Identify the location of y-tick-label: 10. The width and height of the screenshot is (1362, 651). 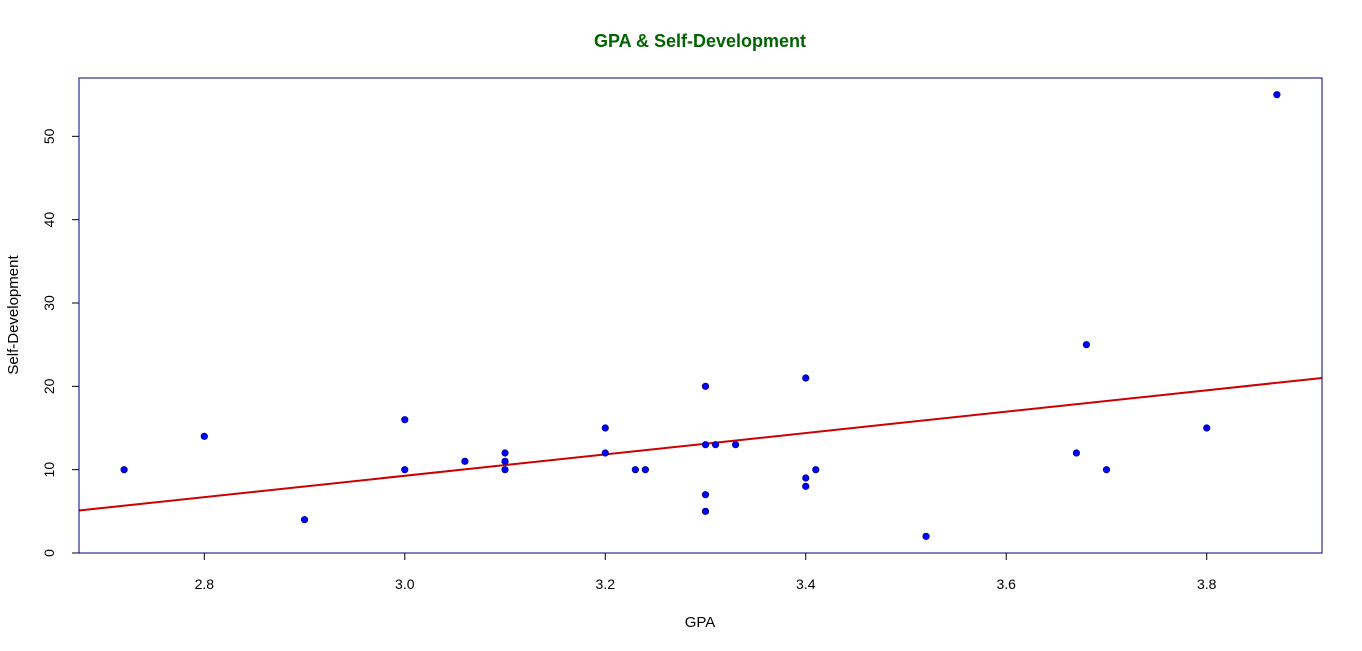
(49, 470).